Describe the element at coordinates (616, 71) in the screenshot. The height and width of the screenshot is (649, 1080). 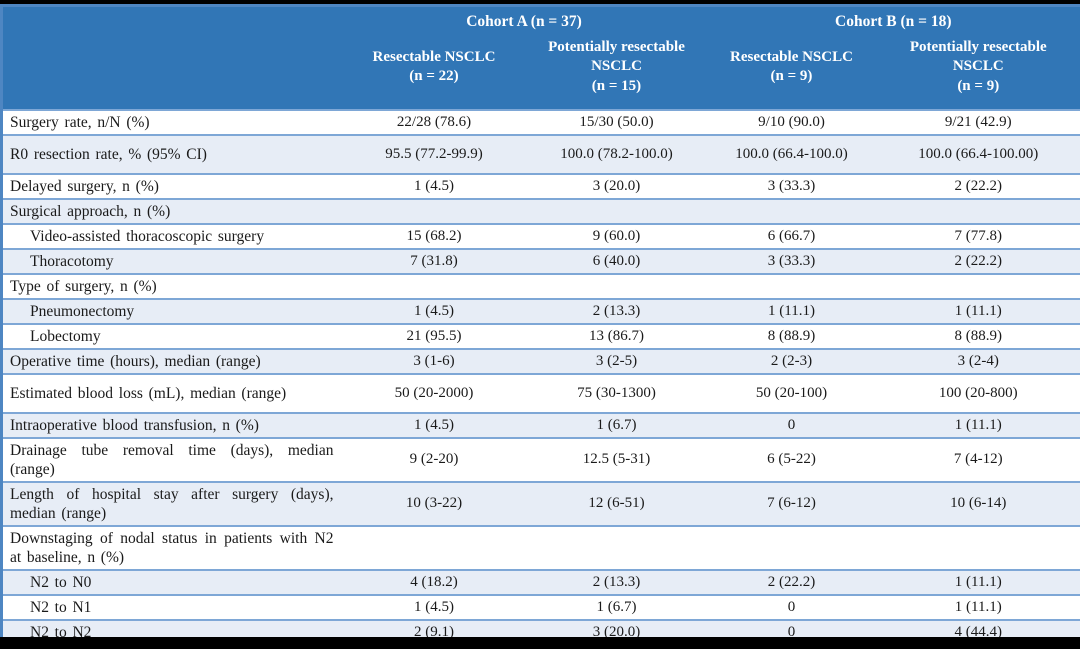
I see `column-header-potentially-resectable-a: Potentially resectable NSCLC (n = 15)` at that location.